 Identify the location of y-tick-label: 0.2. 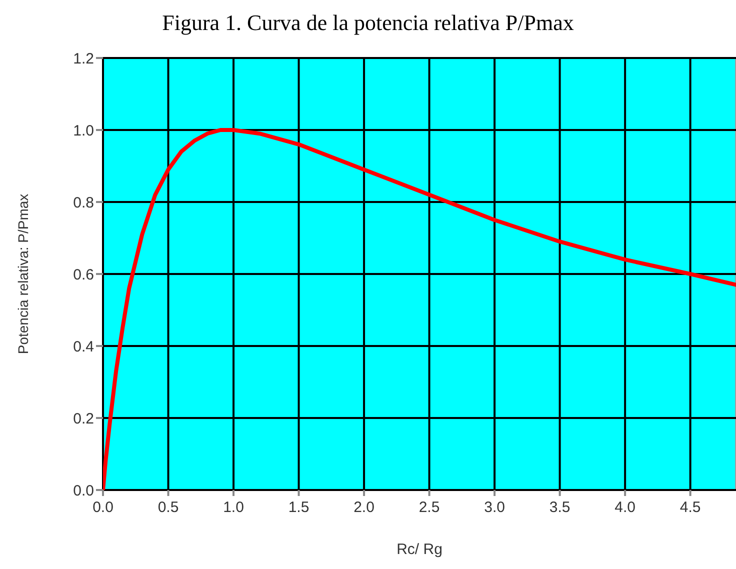
(83, 419).